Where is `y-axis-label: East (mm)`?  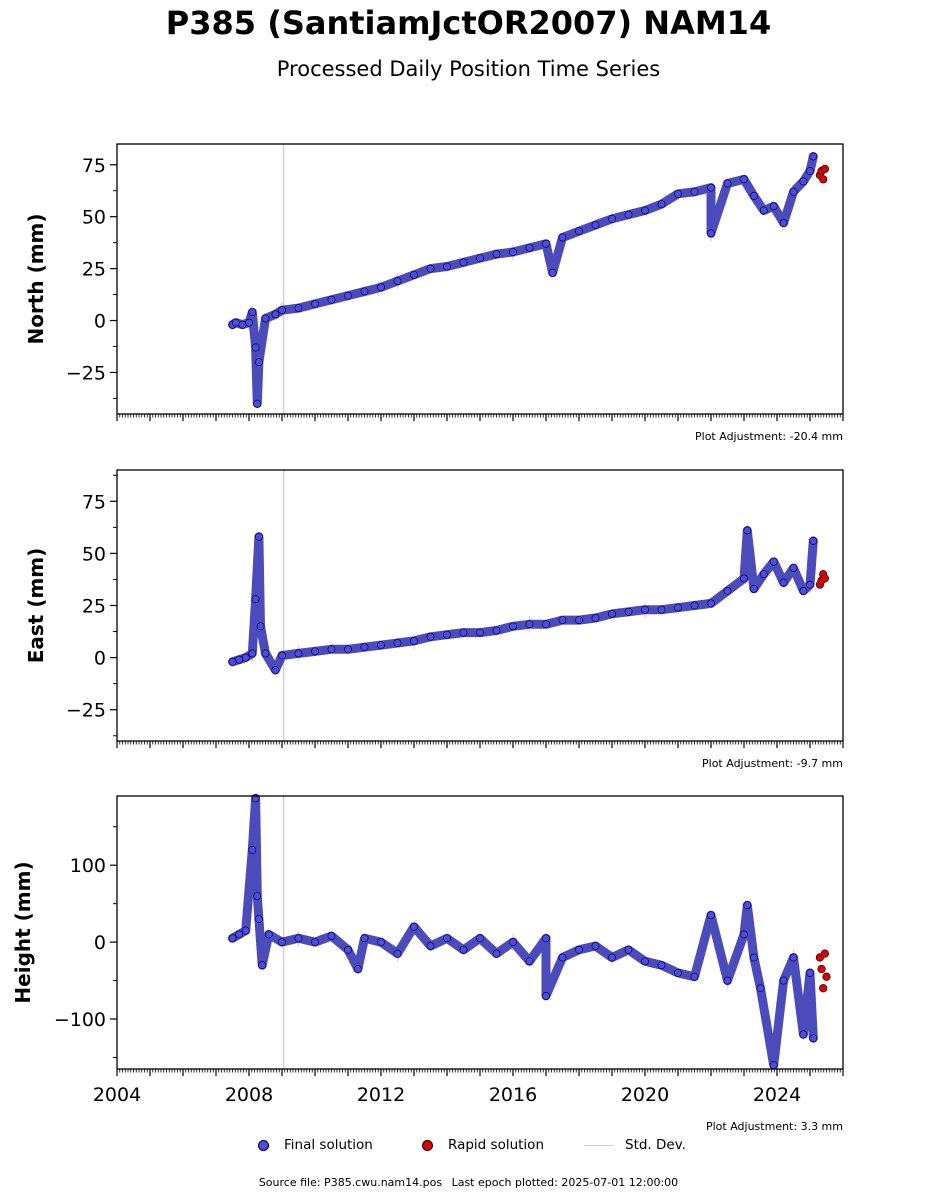
y-axis-label: East (mm) is located at coordinates (36, 606).